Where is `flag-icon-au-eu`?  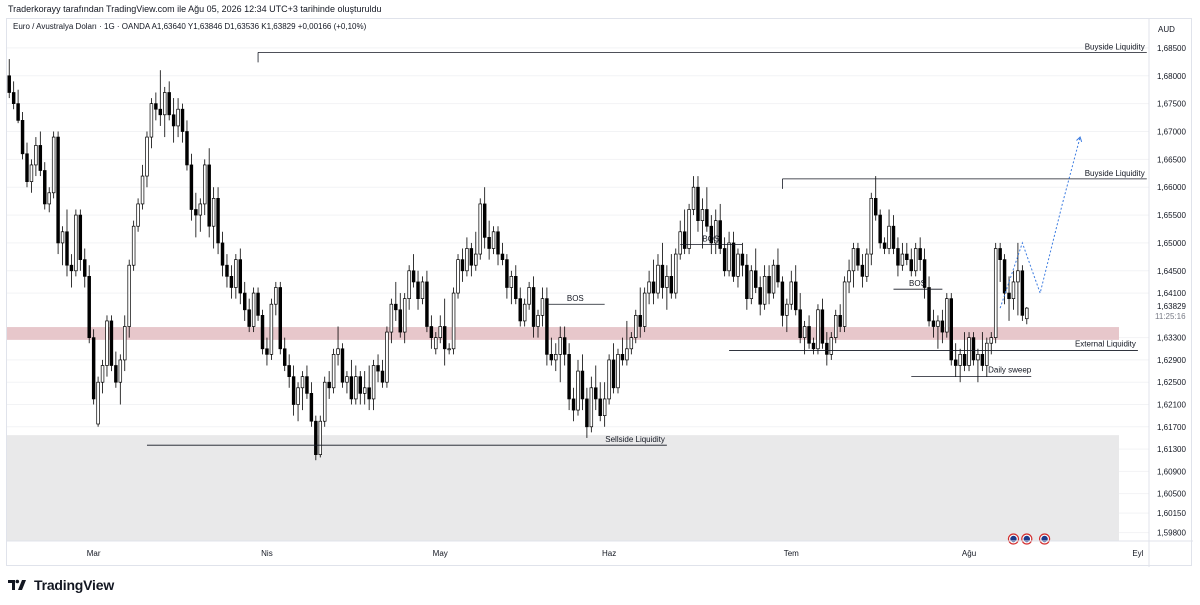
flag-icon-au-eu is located at coordinates (1027, 539).